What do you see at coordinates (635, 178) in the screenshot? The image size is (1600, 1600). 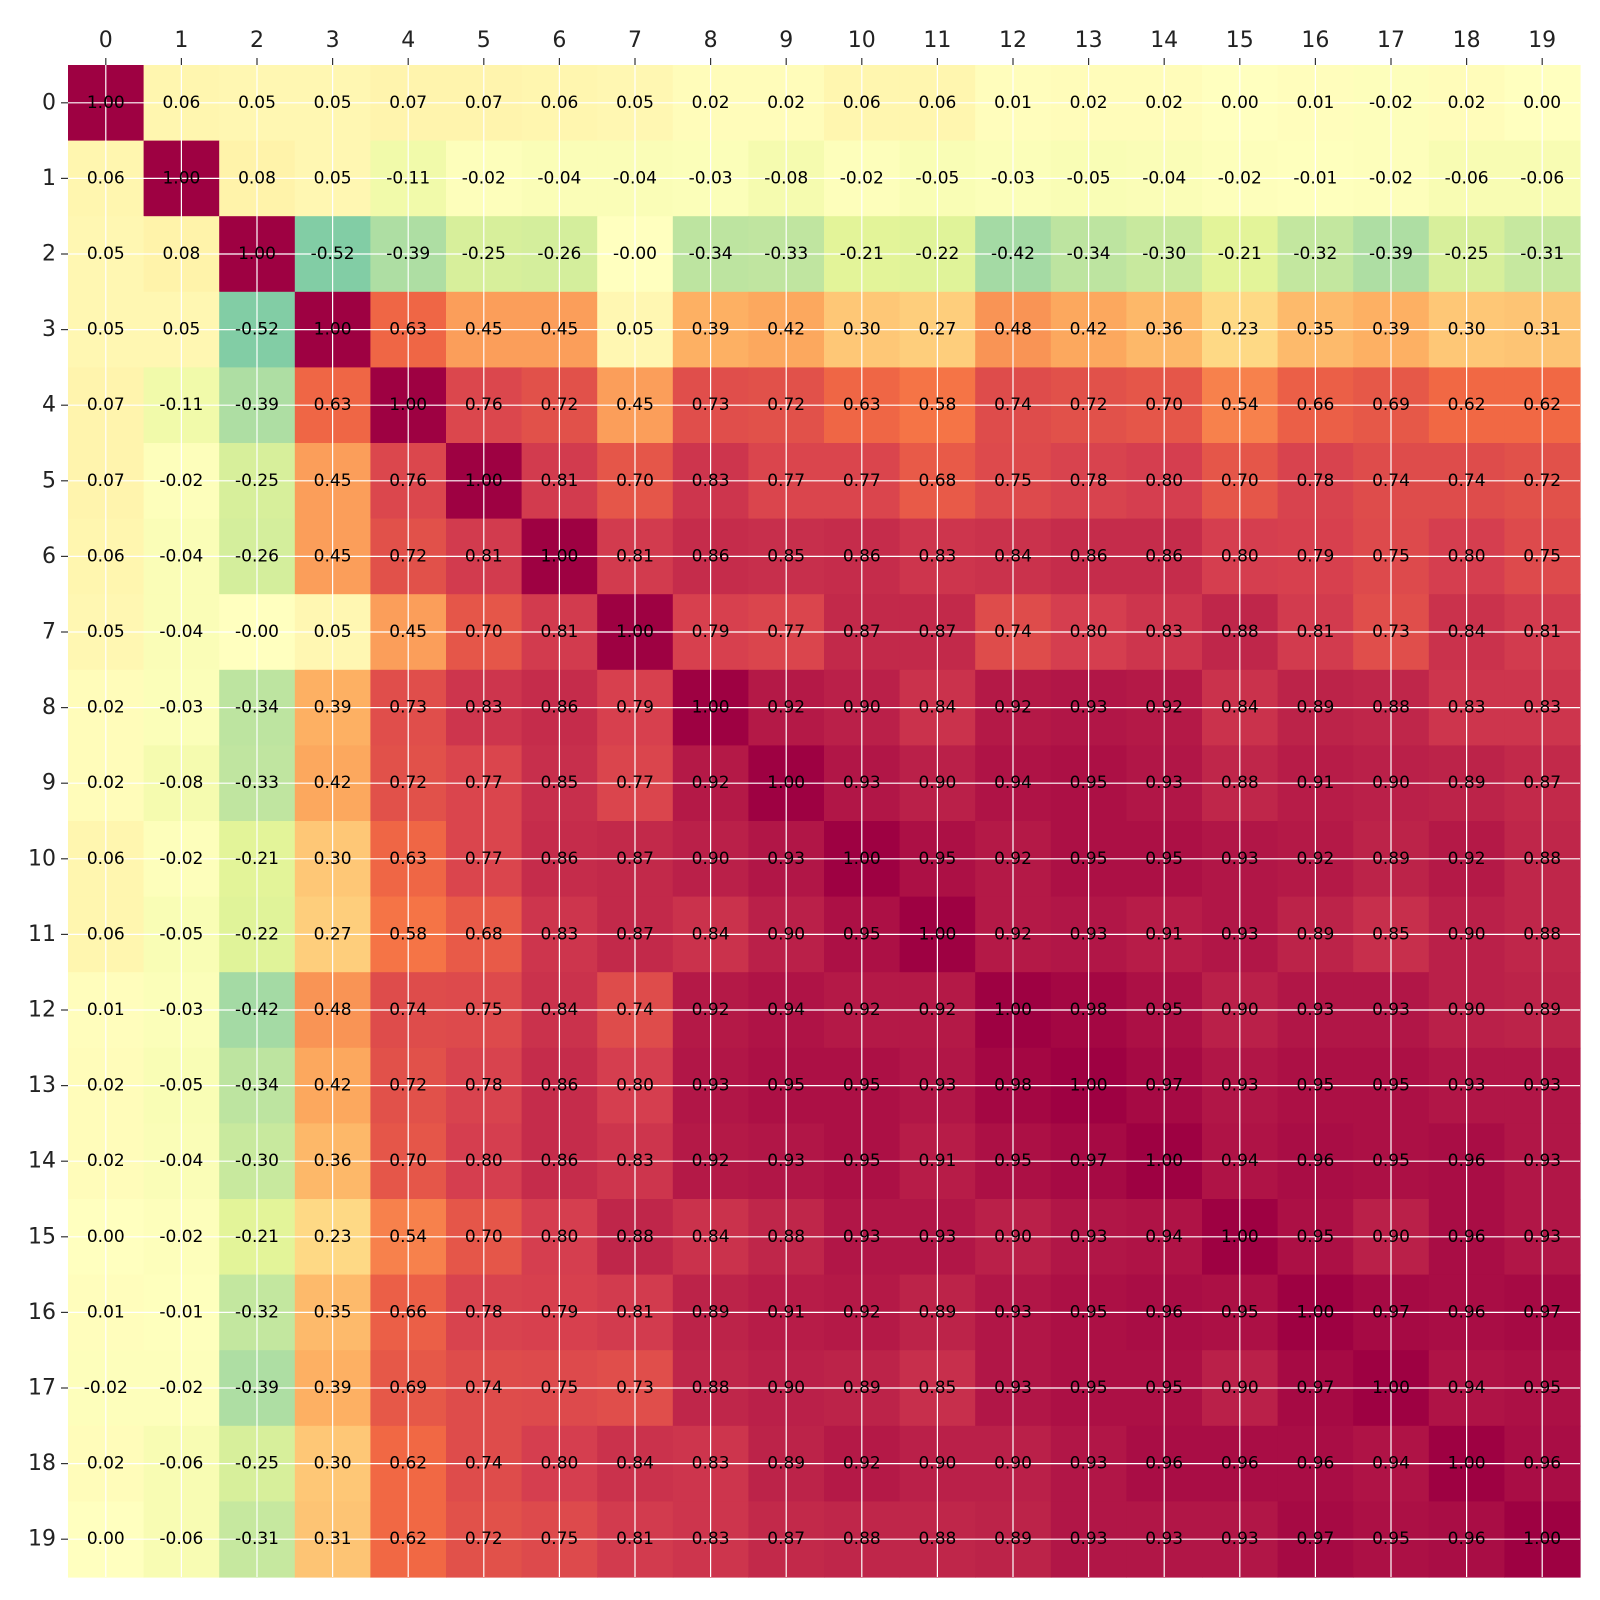 I see `cell-value-label: -0.04` at bounding box center [635, 178].